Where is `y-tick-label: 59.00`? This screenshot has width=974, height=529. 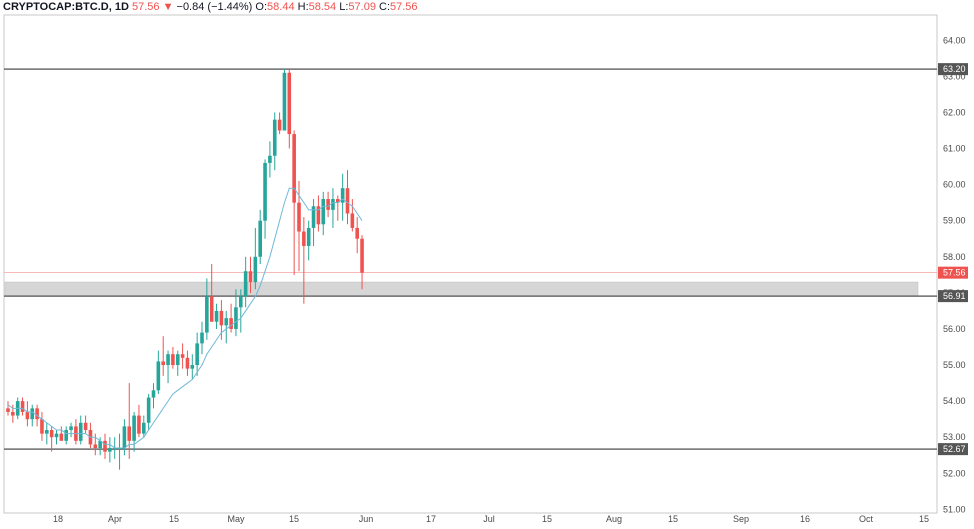 y-tick-label: 59.00 is located at coordinates (954, 221).